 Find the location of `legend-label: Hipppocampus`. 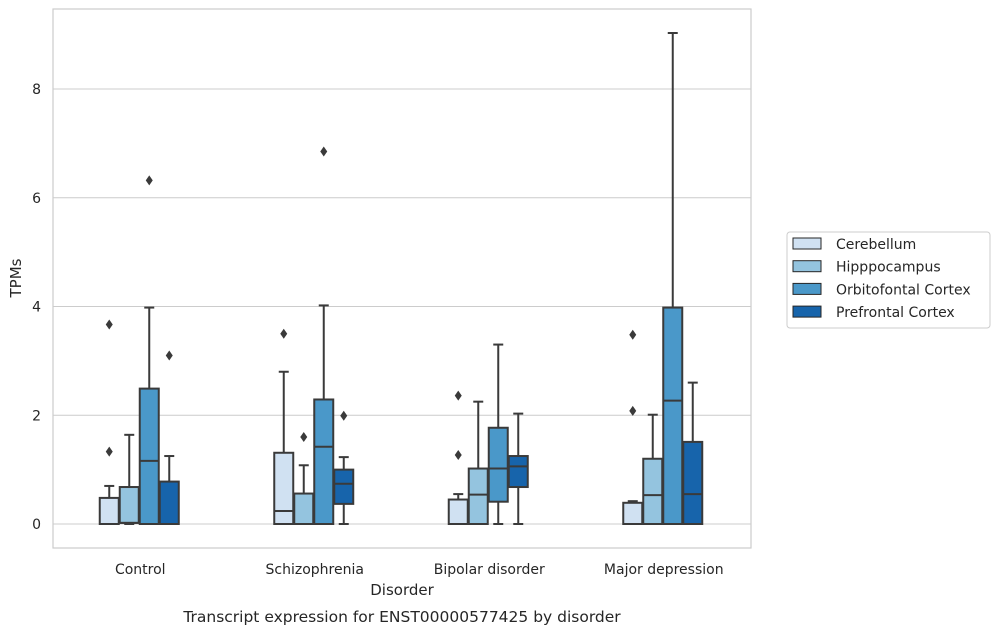

legend-label: Hipppocampus is located at coordinates (888, 268).